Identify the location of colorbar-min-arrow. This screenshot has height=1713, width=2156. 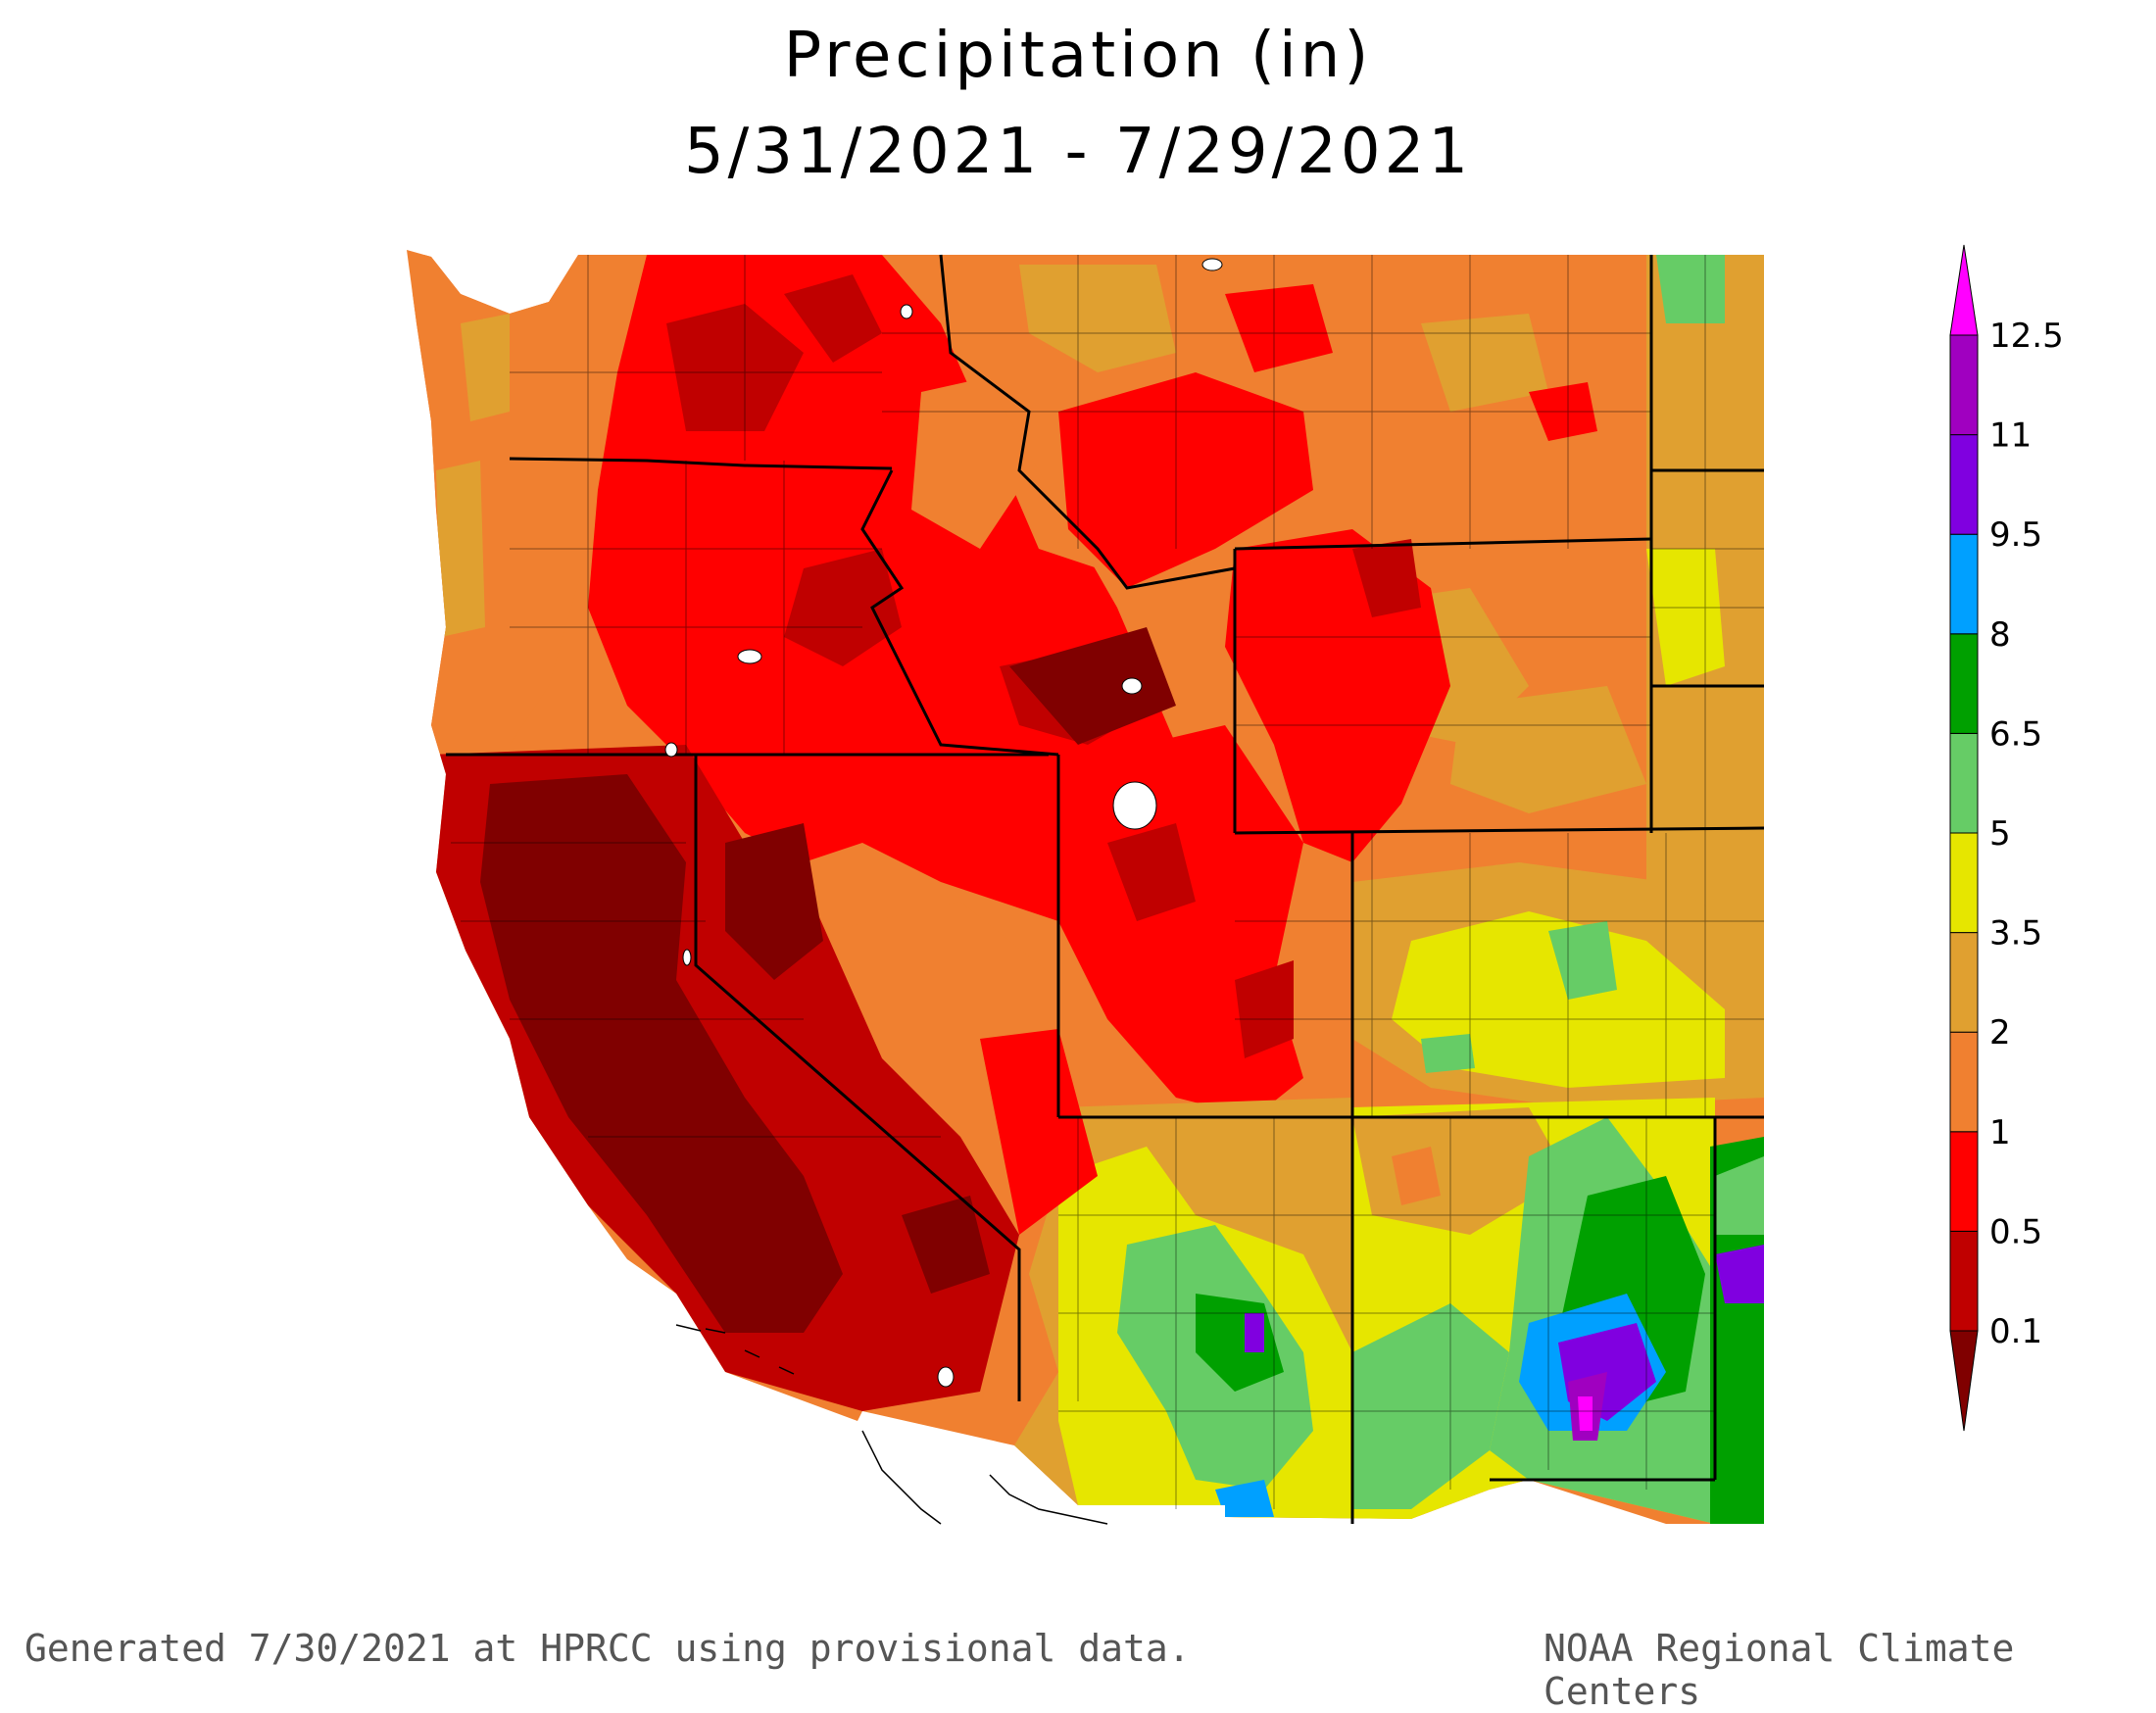
(1964, 1381).